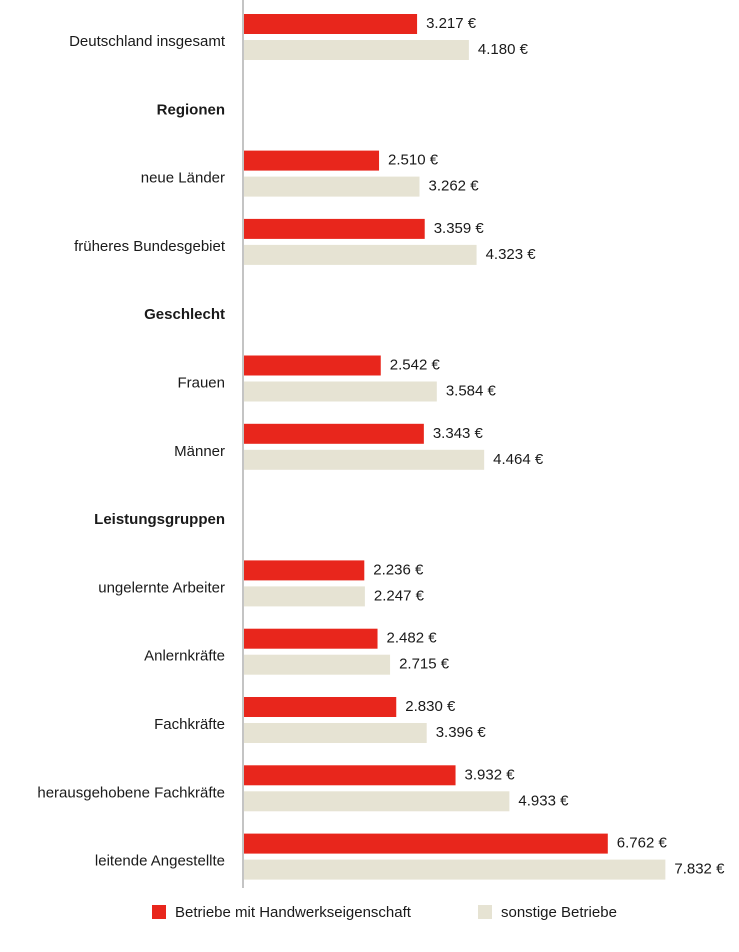 The width and height of the screenshot is (739, 952). Describe the element at coordinates (199, 451) in the screenshot. I see `category-label: Männer` at that location.